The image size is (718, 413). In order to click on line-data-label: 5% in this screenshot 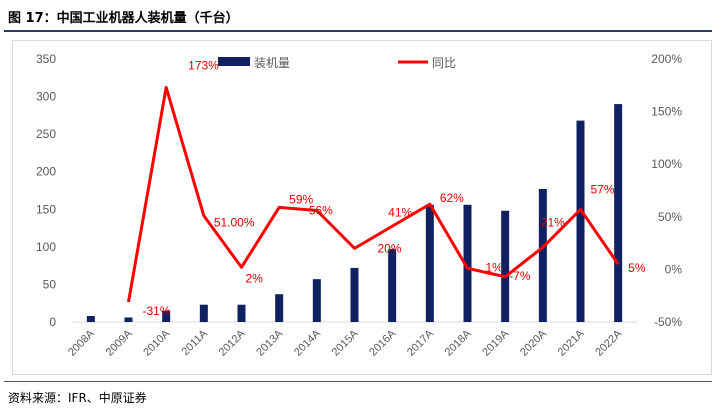, I will do `click(637, 268)`.